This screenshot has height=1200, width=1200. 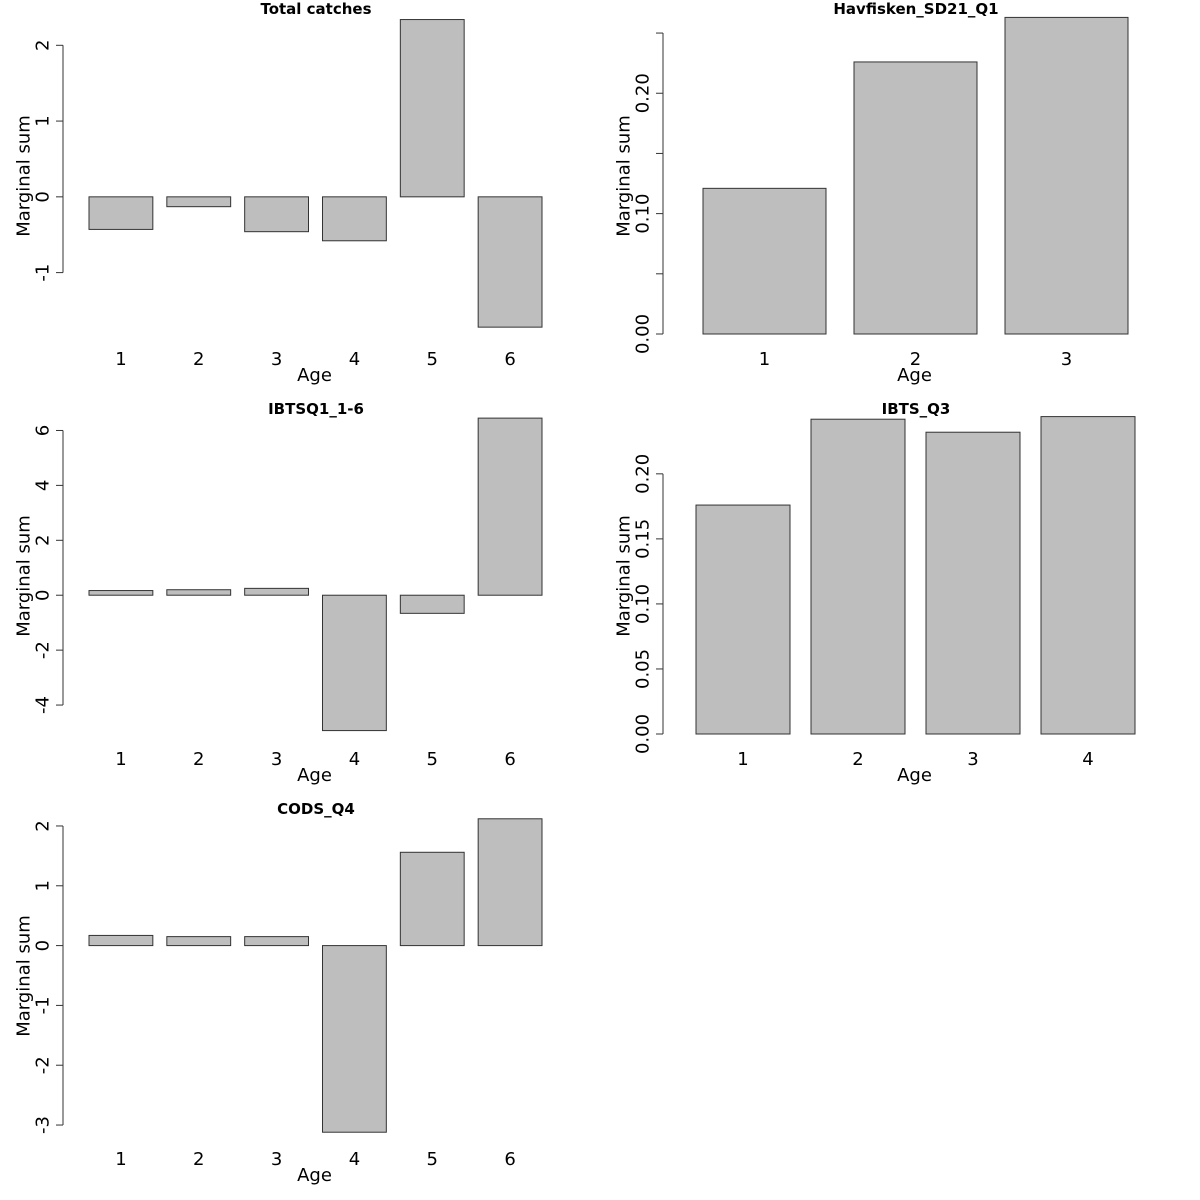 I want to click on y-tick-label-panel5: 2, so click(x=43, y=825).